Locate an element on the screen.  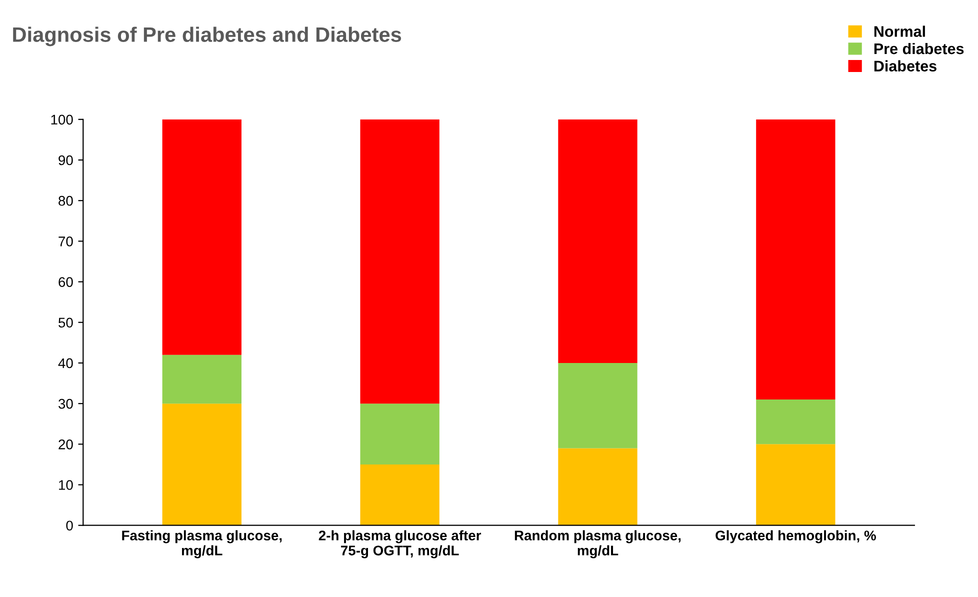
y-tick-label: 10 is located at coordinates (66, 485).